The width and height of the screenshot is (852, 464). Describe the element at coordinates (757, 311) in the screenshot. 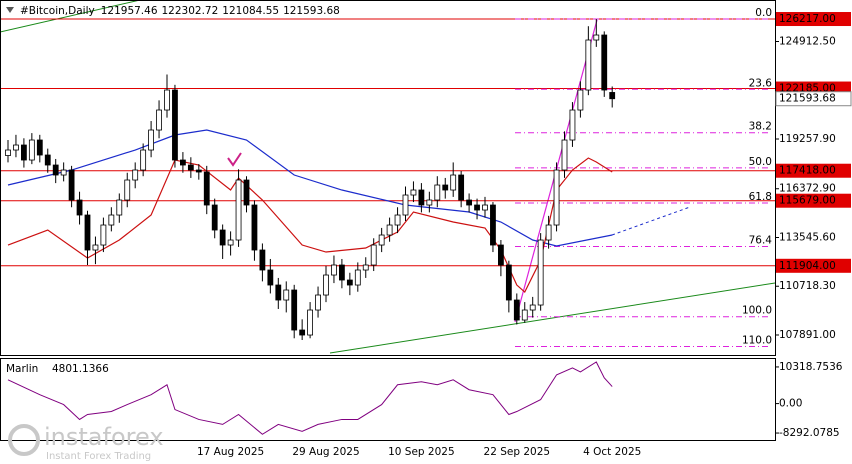

I see `fib-label: 100.0` at that location.